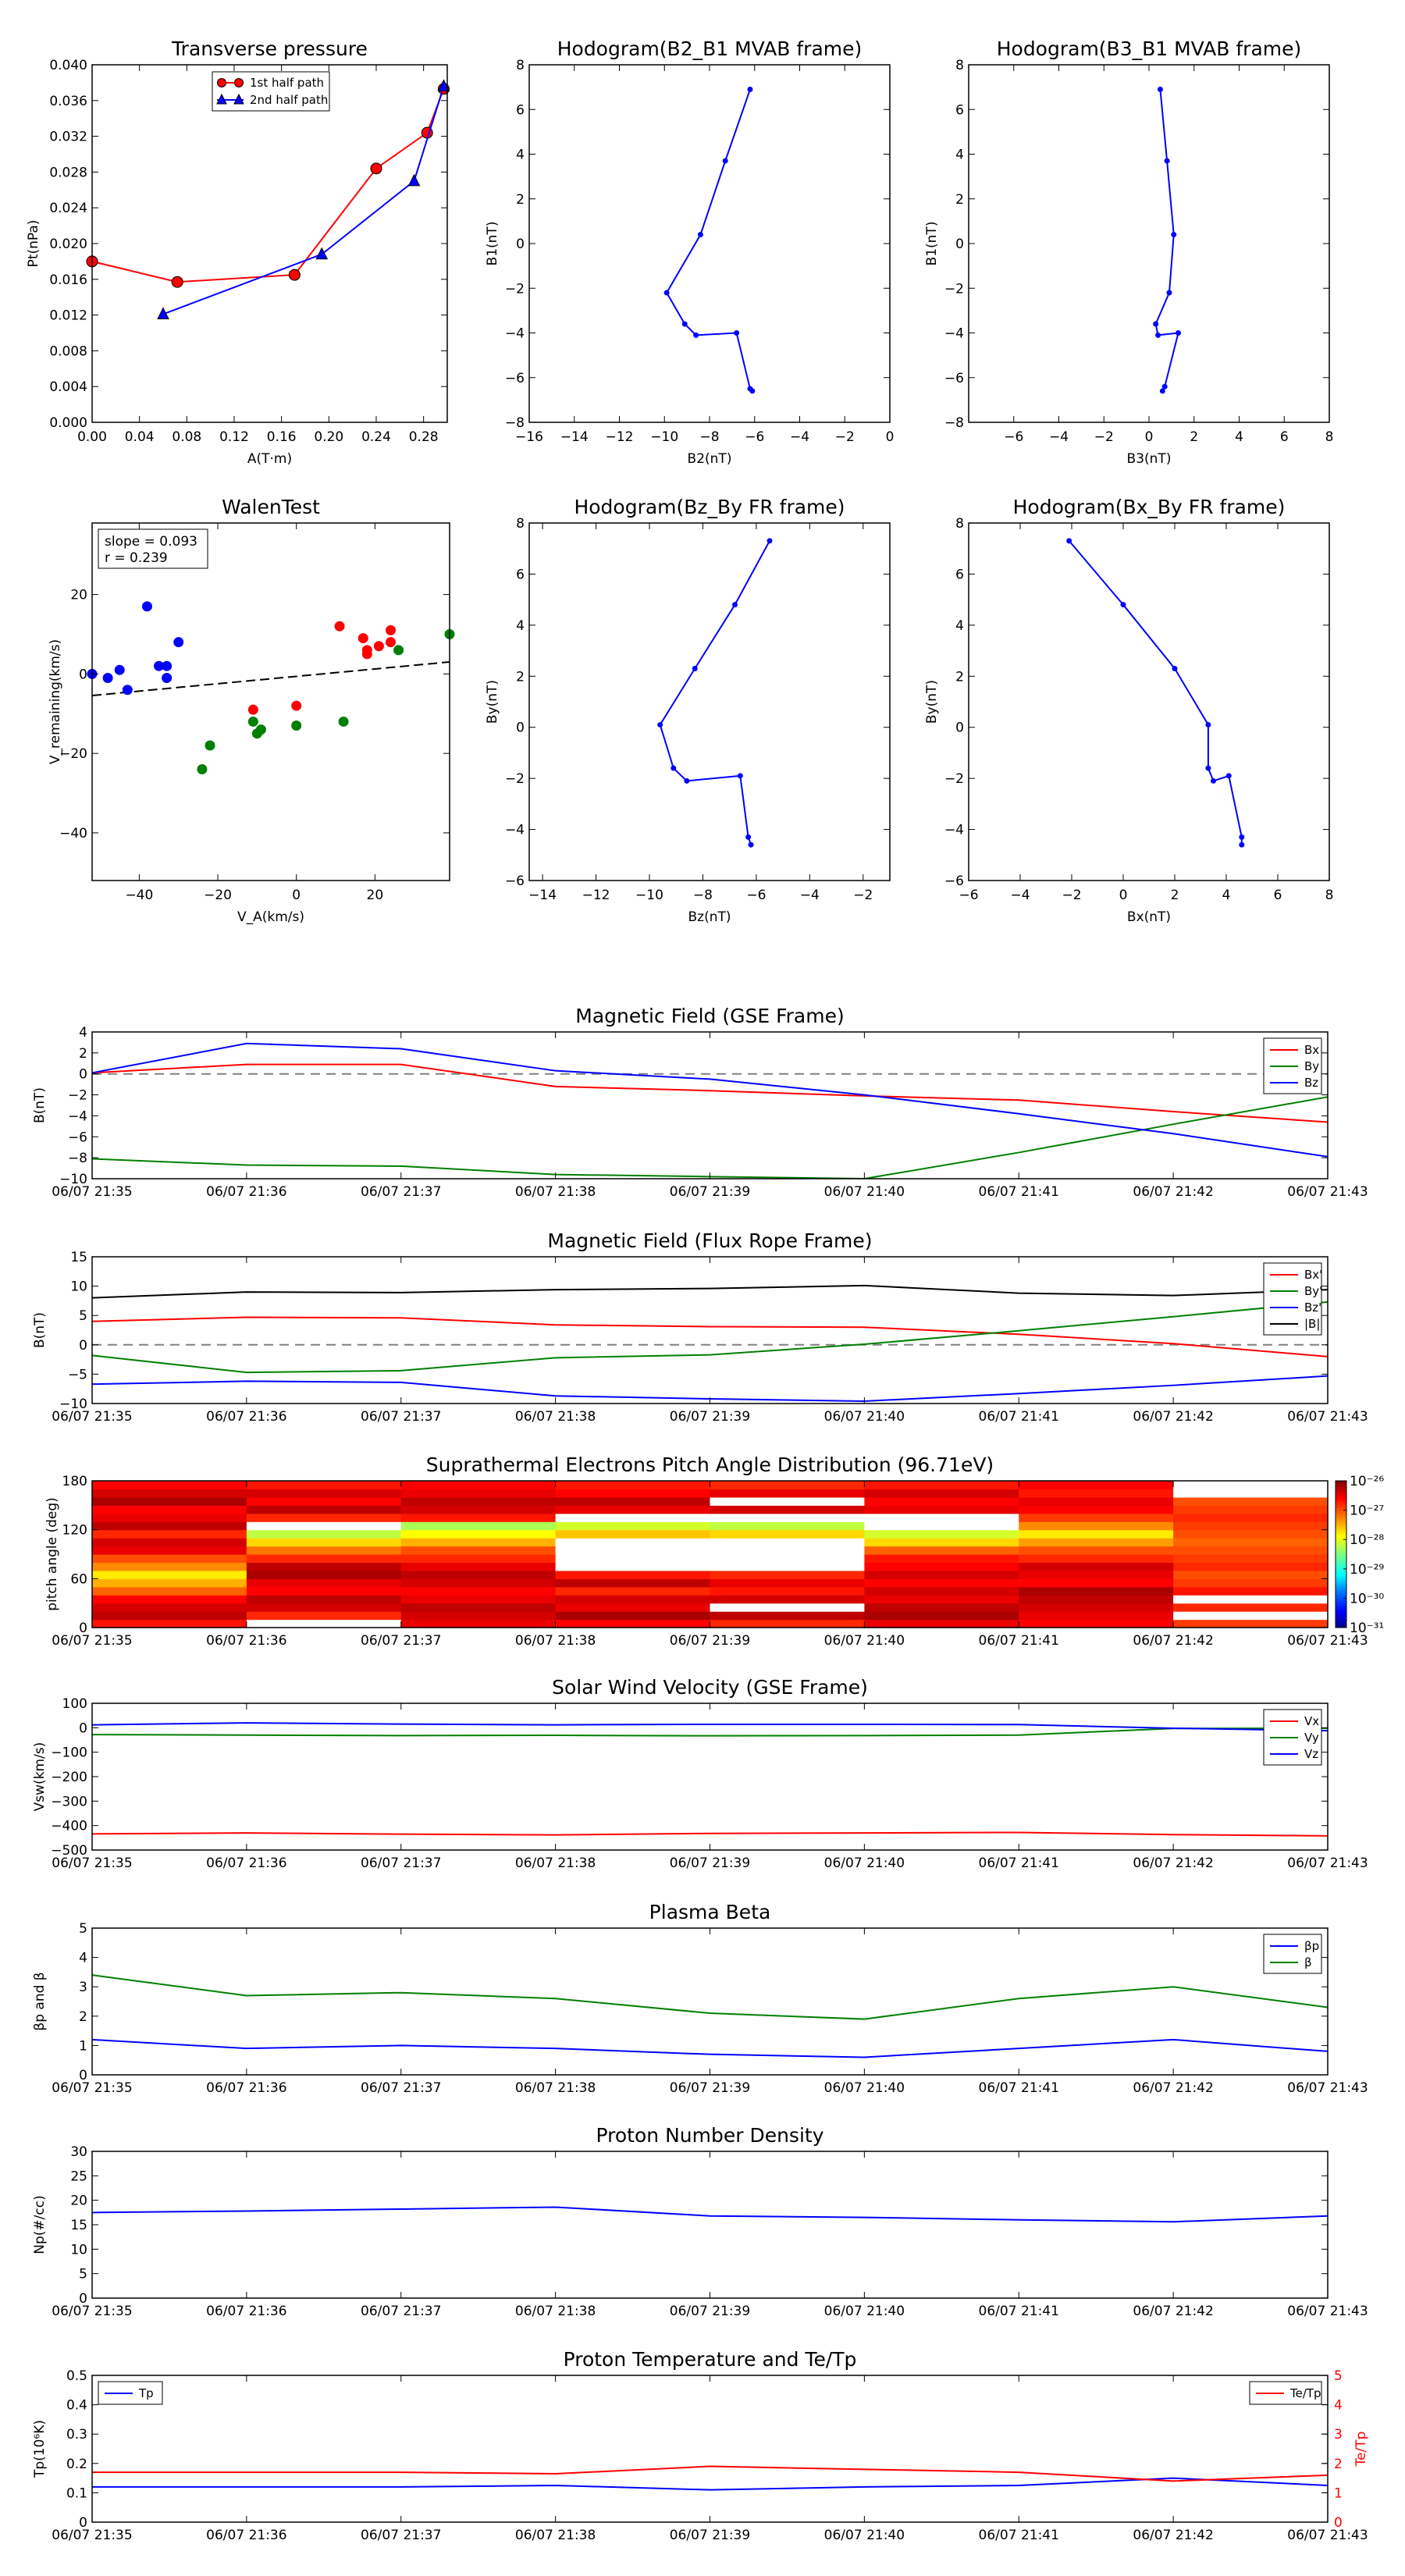 The image size is (1405, 2576). I want to click on x-tick-label: −6, so click(756, 895).